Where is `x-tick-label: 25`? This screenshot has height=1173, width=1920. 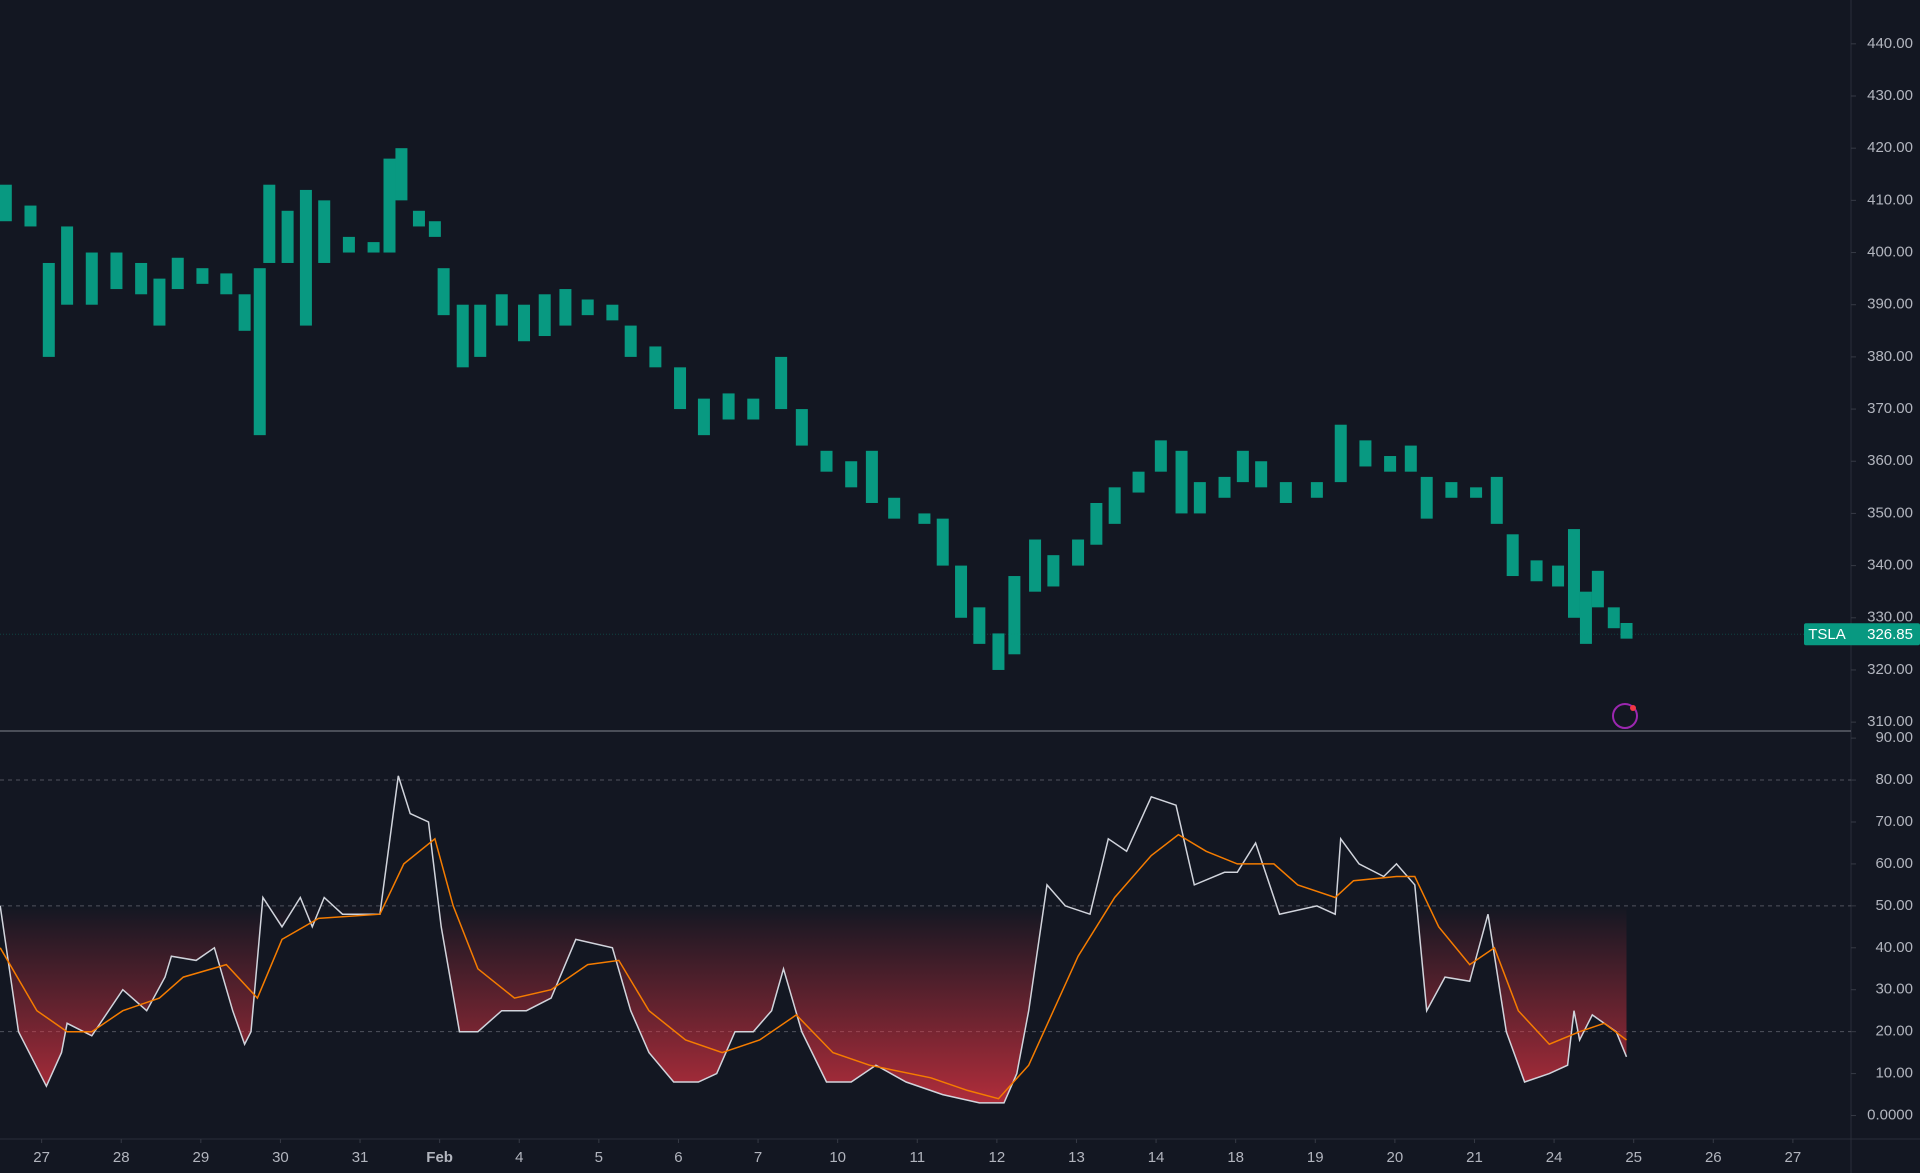
x-tick-label: 25 is located at coordinates (1633, 1157).